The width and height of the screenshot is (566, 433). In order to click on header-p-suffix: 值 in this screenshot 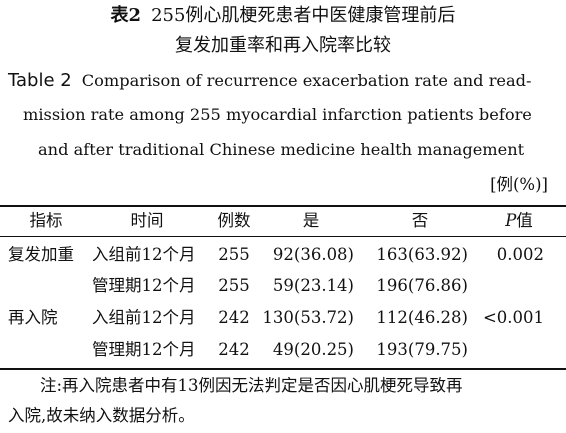, I will do `click(524, 220)`.